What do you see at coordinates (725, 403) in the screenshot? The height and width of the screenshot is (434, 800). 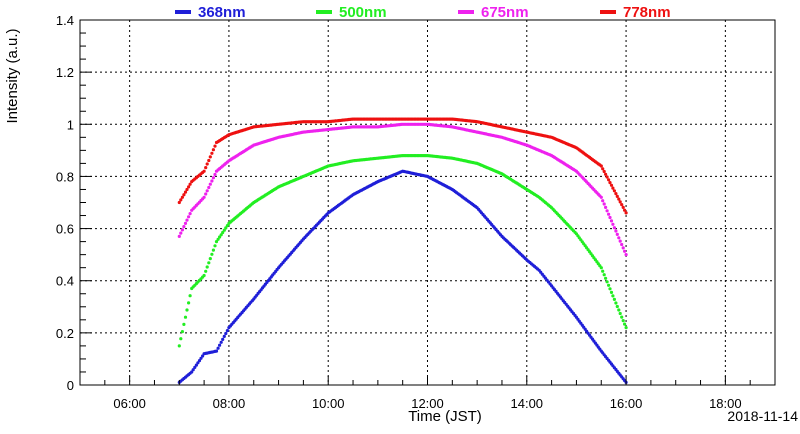 I see `x-tick-label: 18:00` at bounding box center [725, 403].